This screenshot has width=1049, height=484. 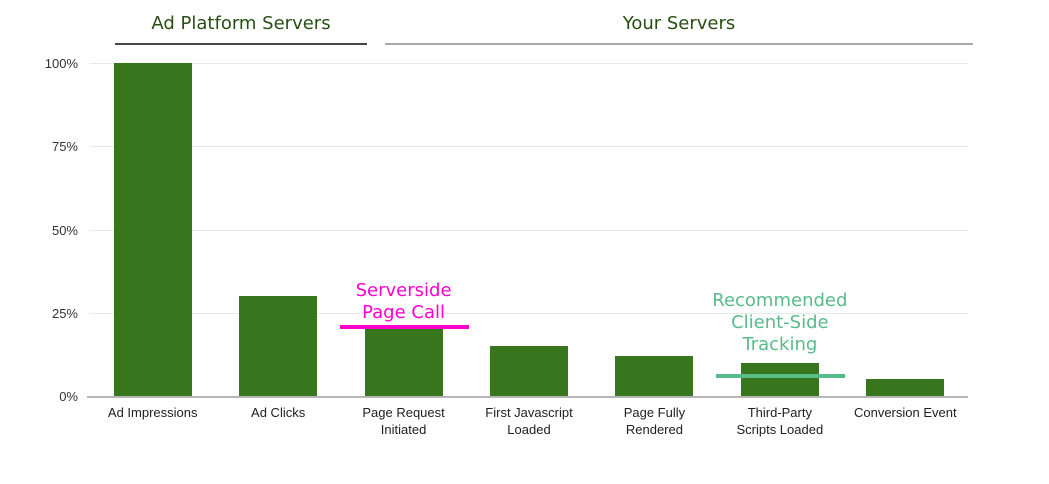 What do you see at coordinates (68, 396) in the screenshot?
I see `y-tick-label: 0%` at bounding box center [68, 396].